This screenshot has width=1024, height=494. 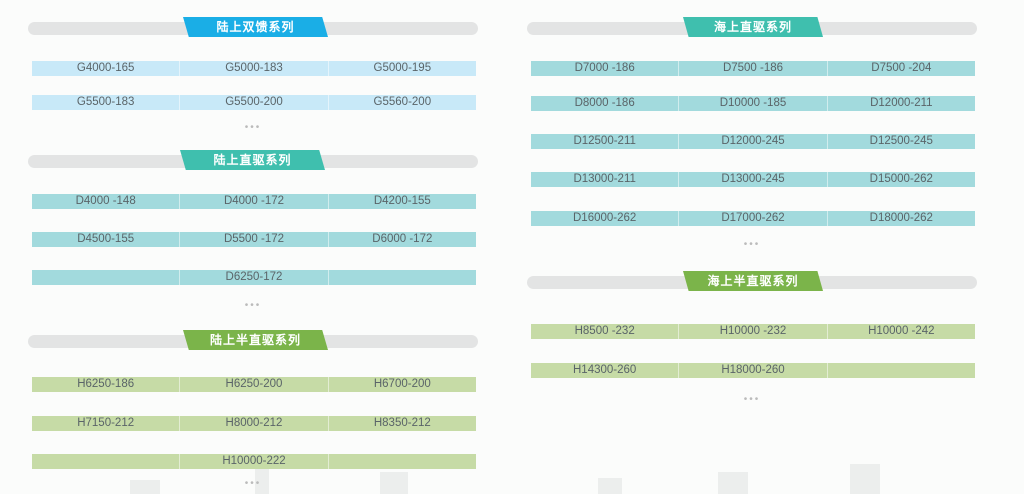 I want to click on model-row: D16000-262 D17000-262 D18000-262, so click(x=753, y=218).